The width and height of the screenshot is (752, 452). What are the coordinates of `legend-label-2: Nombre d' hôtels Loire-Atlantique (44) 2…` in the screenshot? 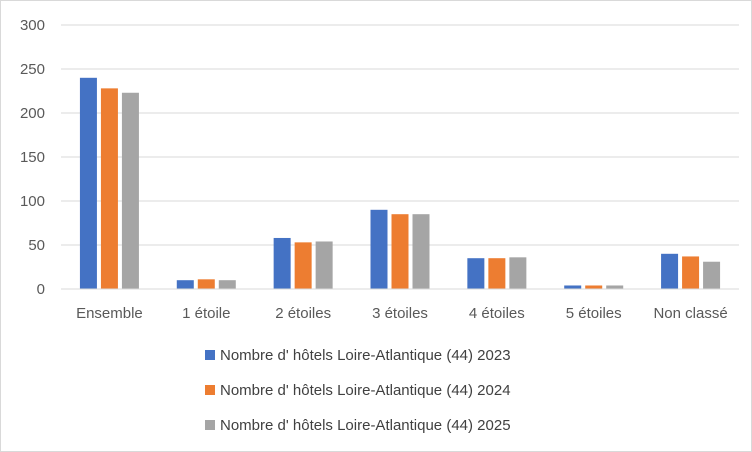 It's located at (365, 390).